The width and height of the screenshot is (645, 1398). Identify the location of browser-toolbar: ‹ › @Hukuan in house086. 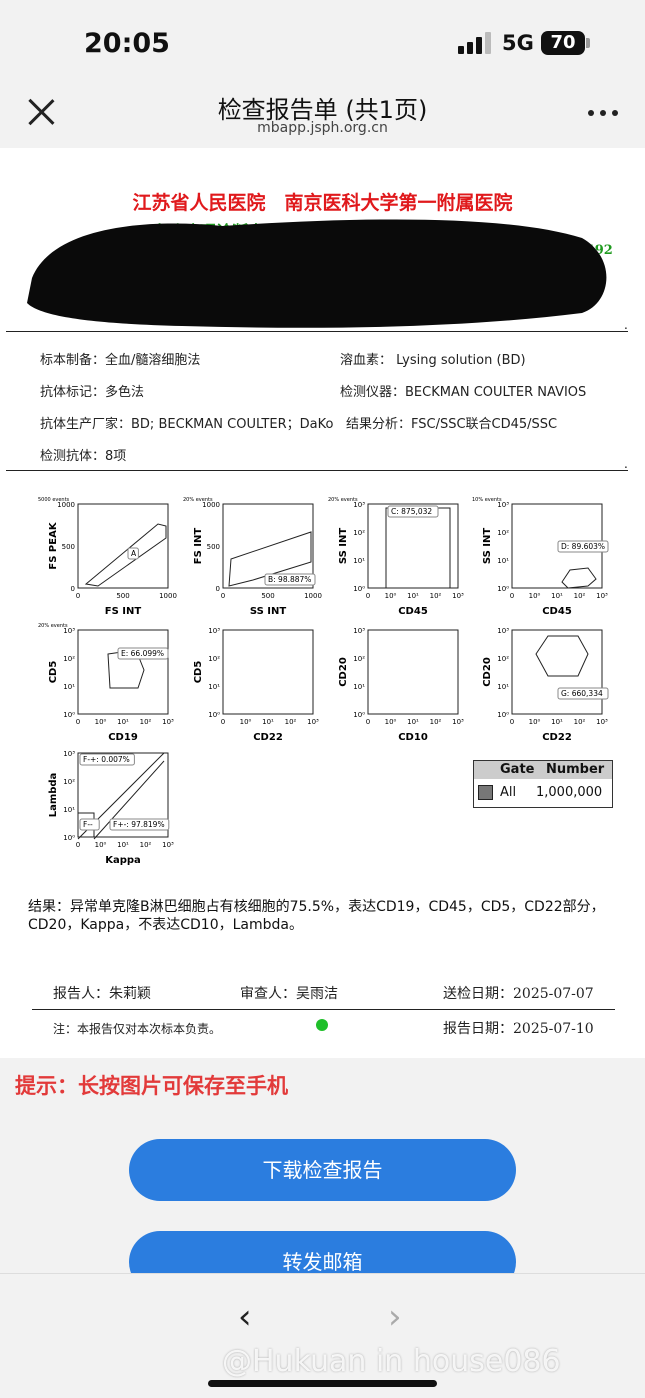
(322, 1335).